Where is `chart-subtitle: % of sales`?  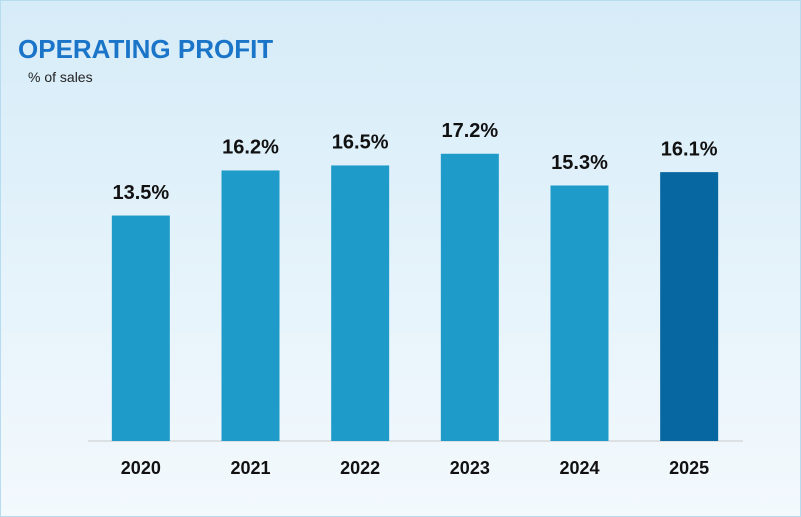
chart-subtitle: % of sales is located at coordinates (60, 77).